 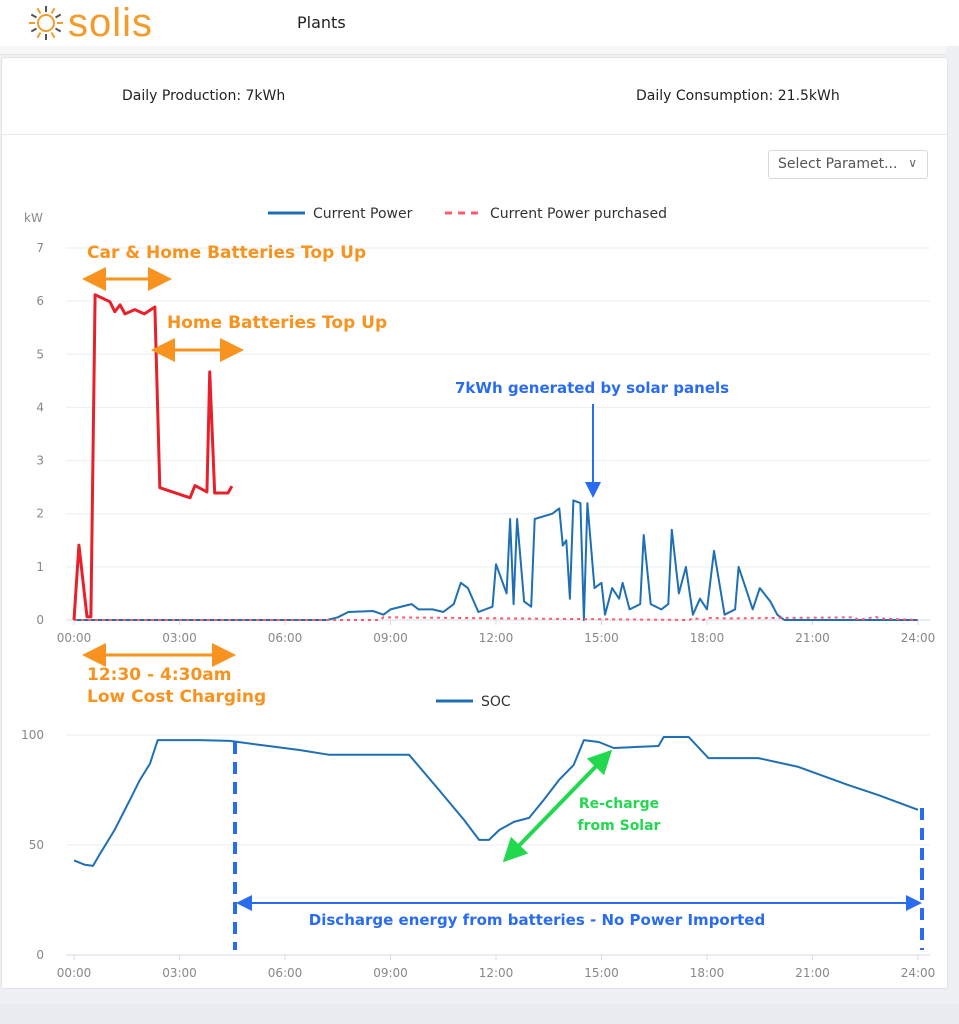 I want to click on annotation-recharge-1: Re-charge, so click(x=619, y=804).